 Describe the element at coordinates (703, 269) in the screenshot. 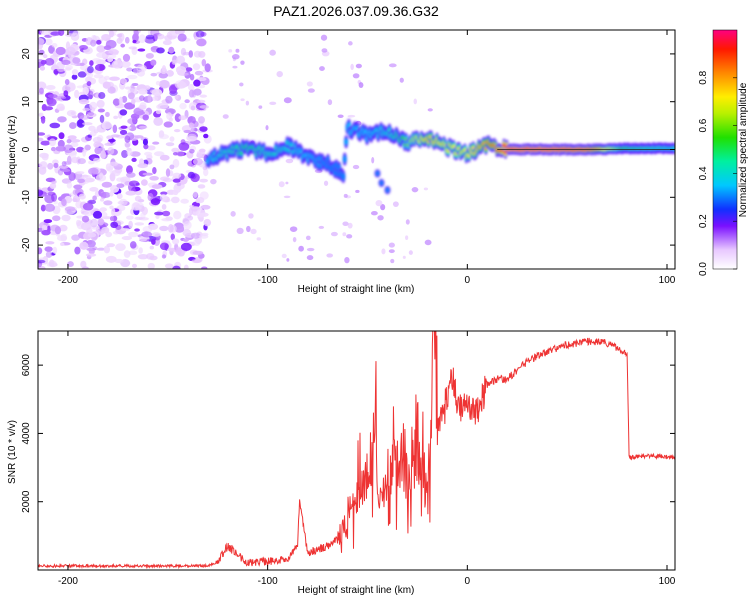

I see `colorbar-tick-label: 0.0` at that location.